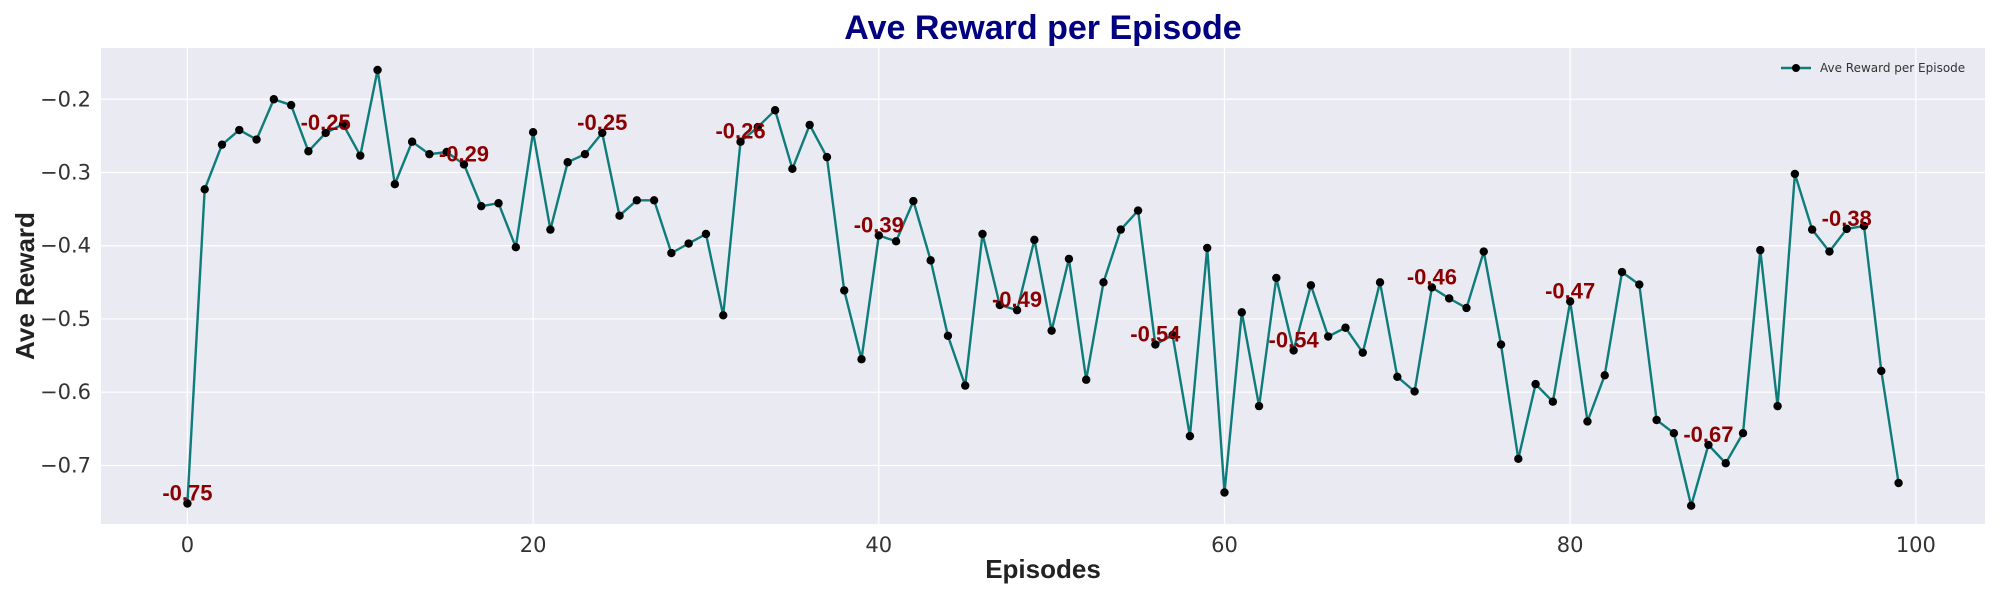 The width and height of the screenshot is (2000, 600). I want to click on x-tick-label: 100, so click(1916, 545).